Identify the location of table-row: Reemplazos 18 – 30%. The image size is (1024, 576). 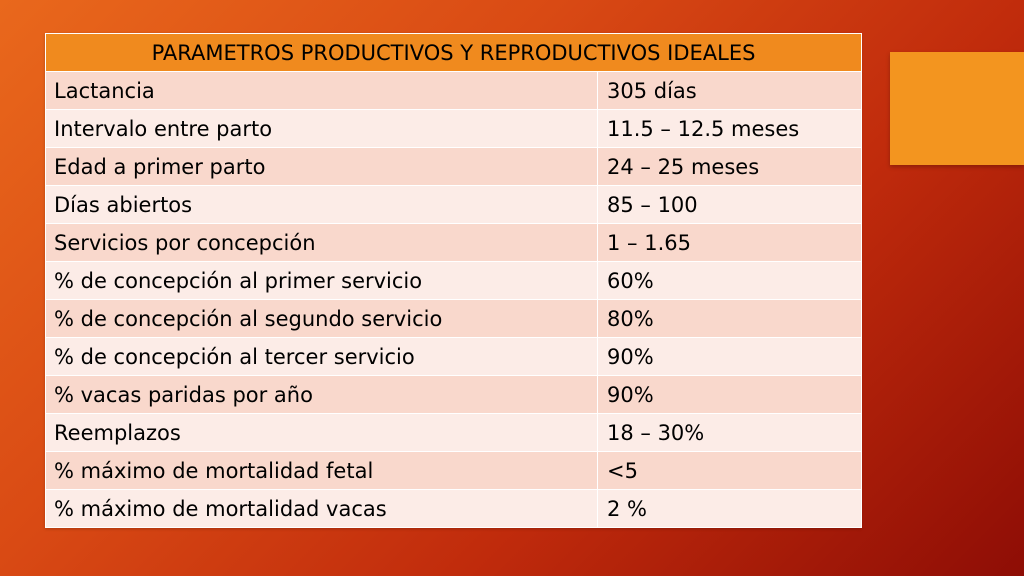
(453, 432).